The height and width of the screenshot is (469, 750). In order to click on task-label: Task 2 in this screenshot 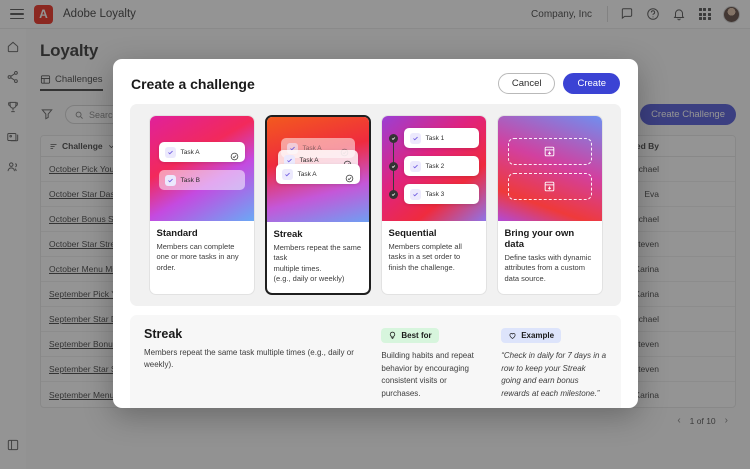, I will do `click(435, 166)`.